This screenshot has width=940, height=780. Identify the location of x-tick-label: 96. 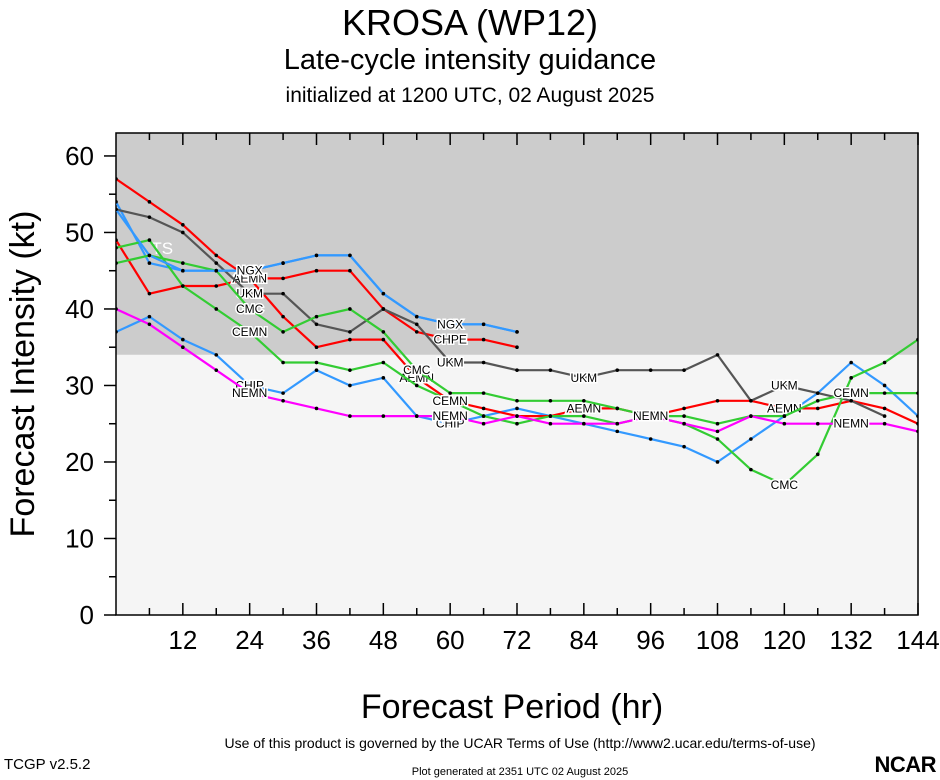
(650, 640).